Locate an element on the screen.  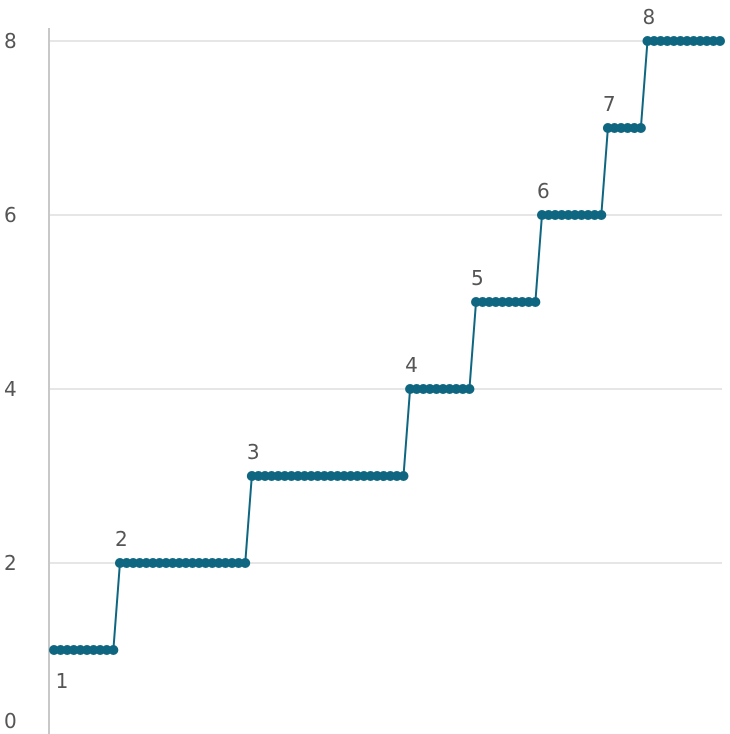
y-tick-label: 8 is located at coordinates (10, 41).